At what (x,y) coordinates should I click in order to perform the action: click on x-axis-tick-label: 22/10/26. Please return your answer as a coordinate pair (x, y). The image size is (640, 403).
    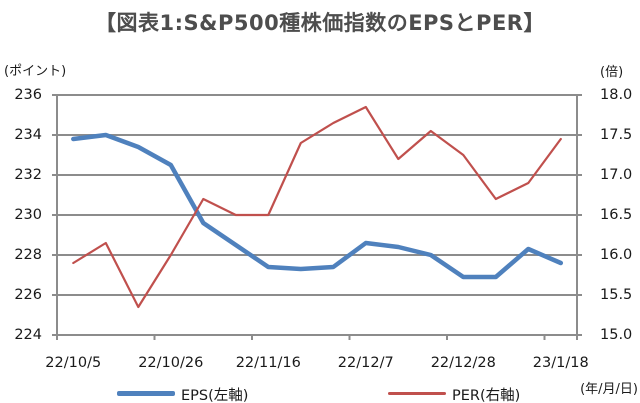
    Looking at the image, I should click on (171, 363).